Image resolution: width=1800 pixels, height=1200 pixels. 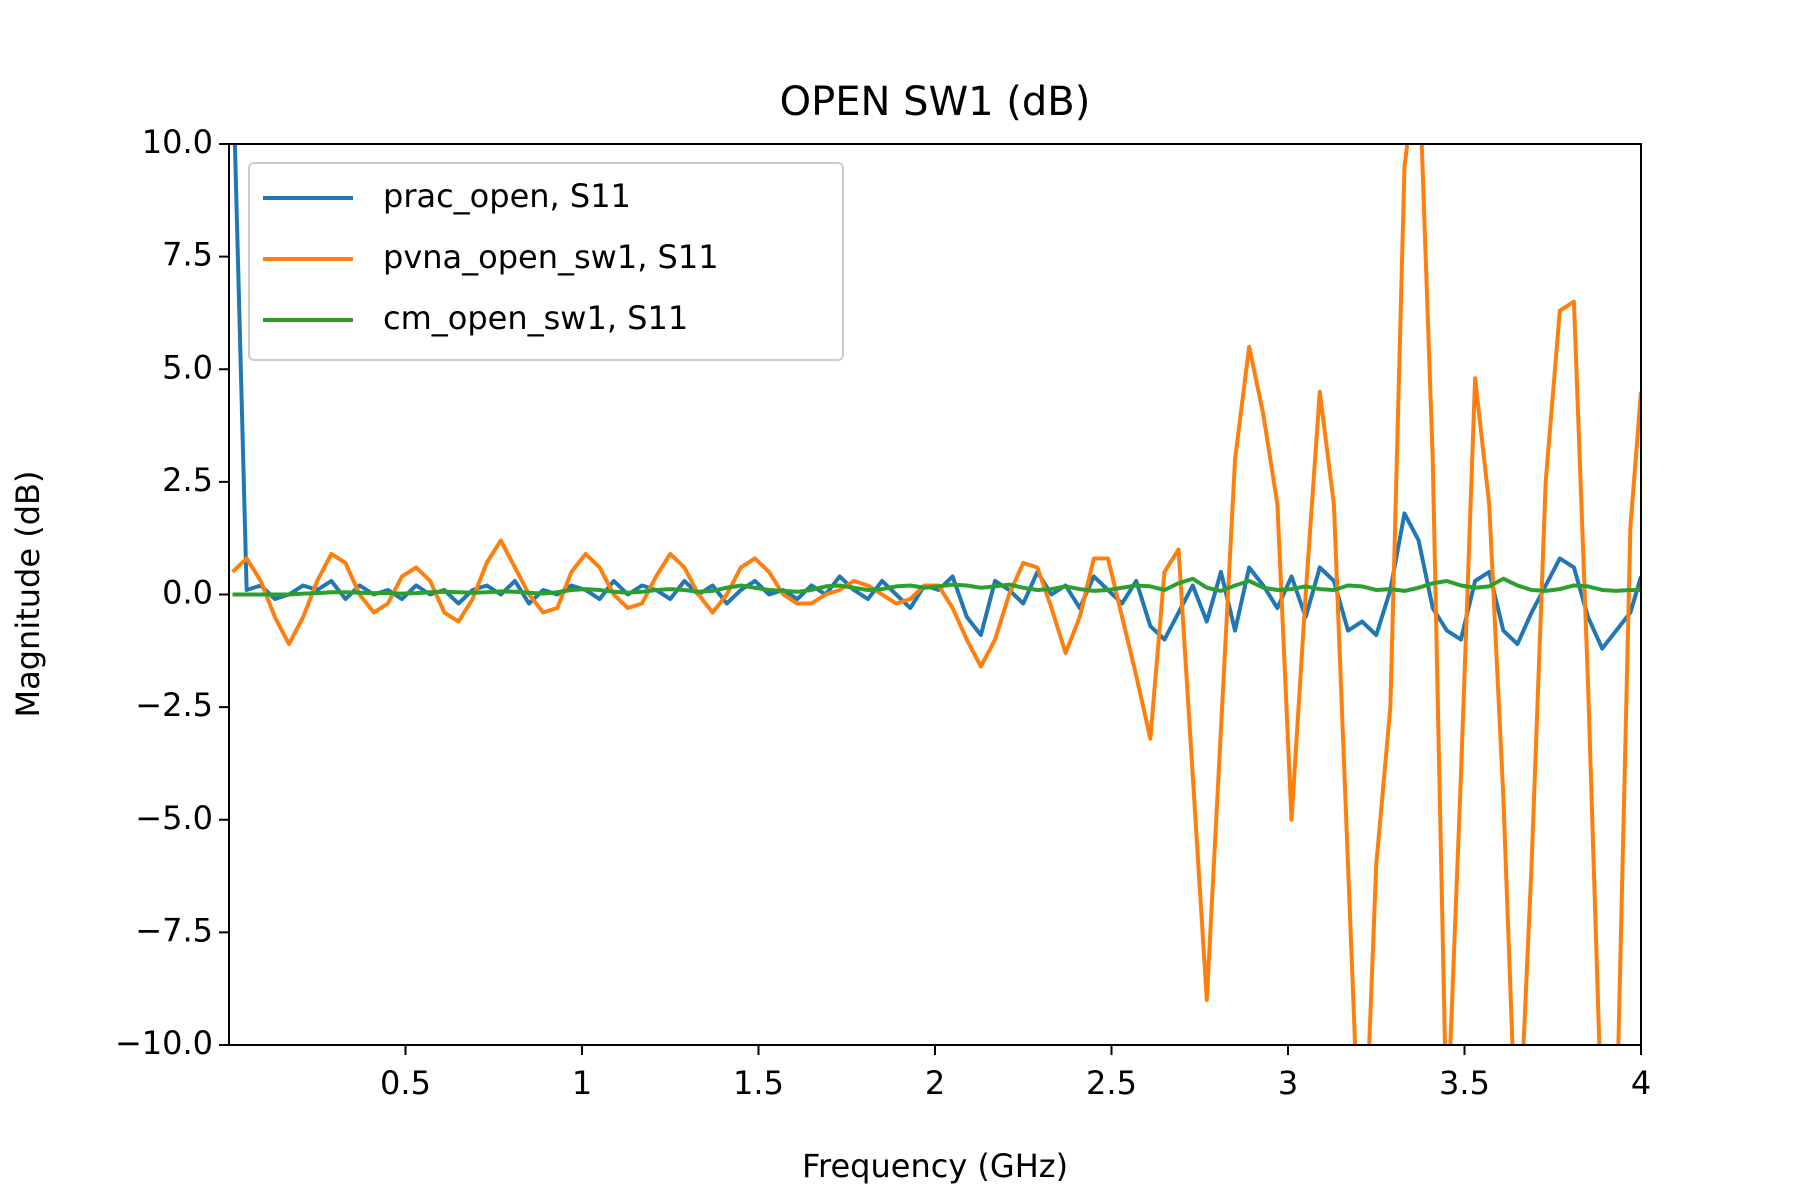 I want to click on legend-label: cm_open_sw1, S11, so click(x=535, y=318).